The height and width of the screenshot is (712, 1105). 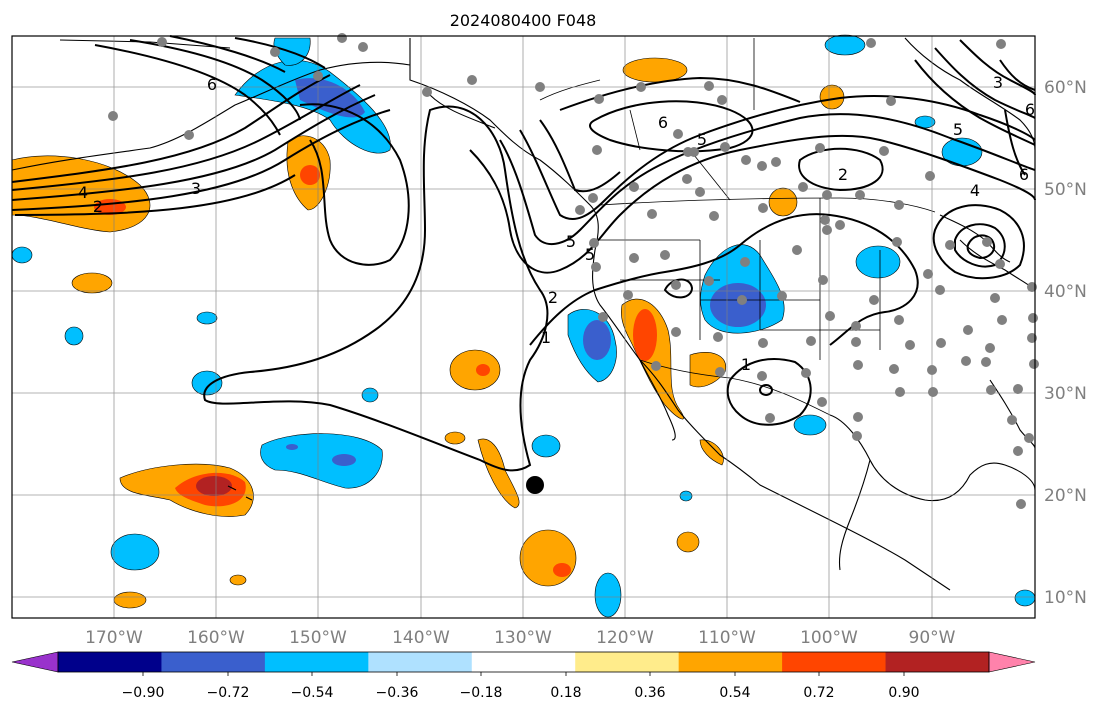 I want to click on colorbar-tick-label: 0.54, so click(x=734, y=693).